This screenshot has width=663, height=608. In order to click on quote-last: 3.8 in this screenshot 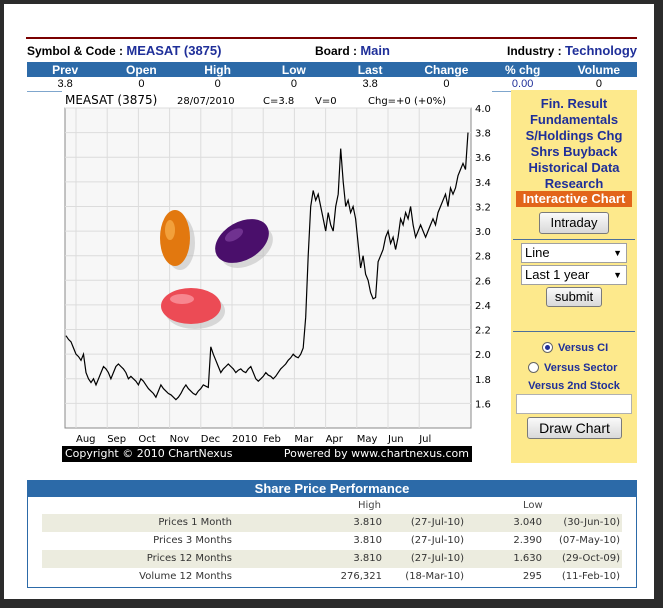, I will do `click(370, 84)`.